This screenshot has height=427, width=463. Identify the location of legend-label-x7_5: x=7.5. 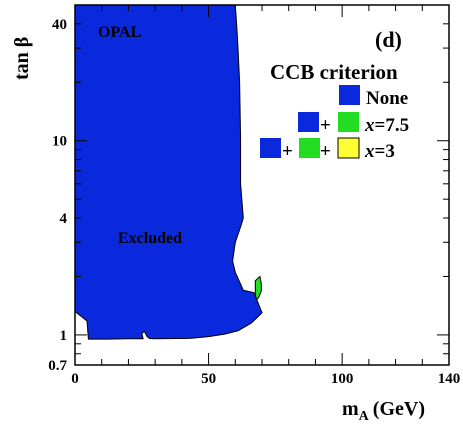
(386, 125).